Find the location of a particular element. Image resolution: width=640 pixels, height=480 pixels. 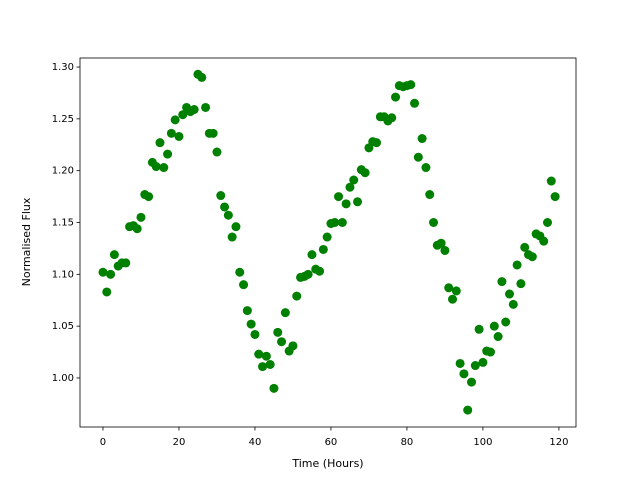

x-tick-label: 100 is located at coordinates (482, 442).